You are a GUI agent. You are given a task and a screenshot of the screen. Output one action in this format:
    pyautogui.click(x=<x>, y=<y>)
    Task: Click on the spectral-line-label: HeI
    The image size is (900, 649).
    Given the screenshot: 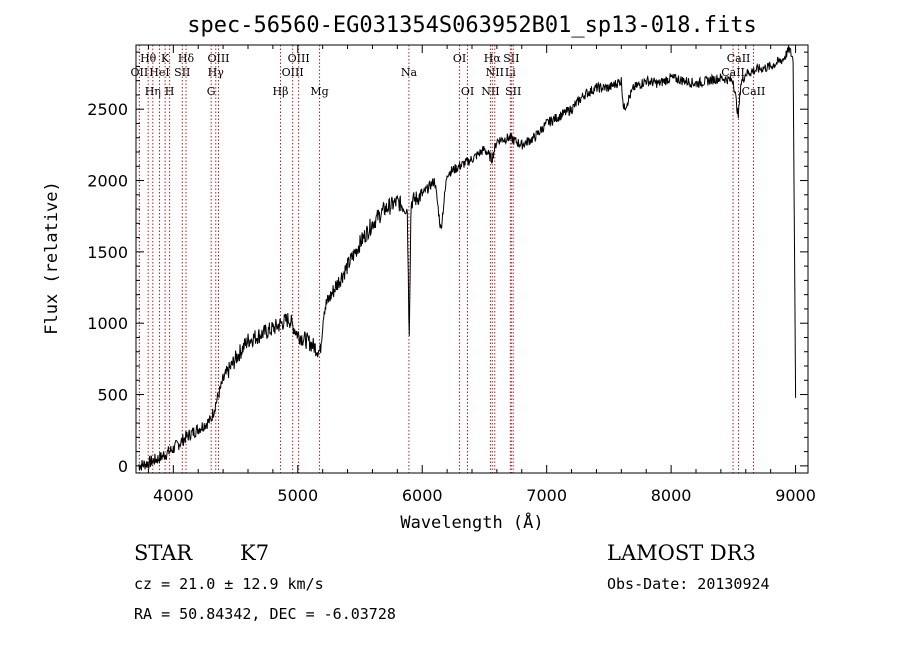 What is the action you would take?
    pyautogui.click(x=159, y=72)
    